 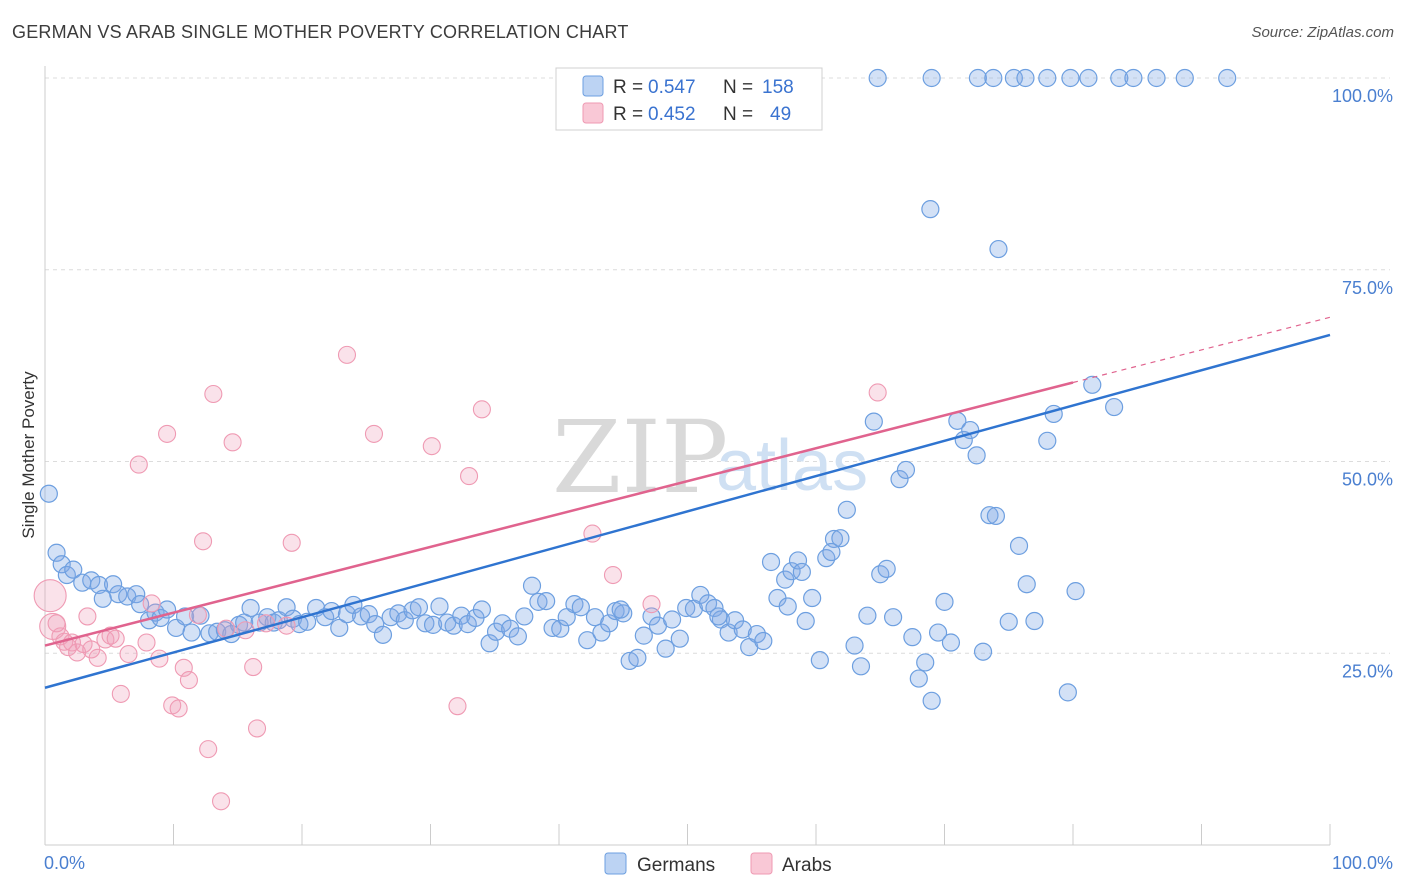 I want to click on bottom-legend-arabs: Arabs, so click(x=807, y=865).